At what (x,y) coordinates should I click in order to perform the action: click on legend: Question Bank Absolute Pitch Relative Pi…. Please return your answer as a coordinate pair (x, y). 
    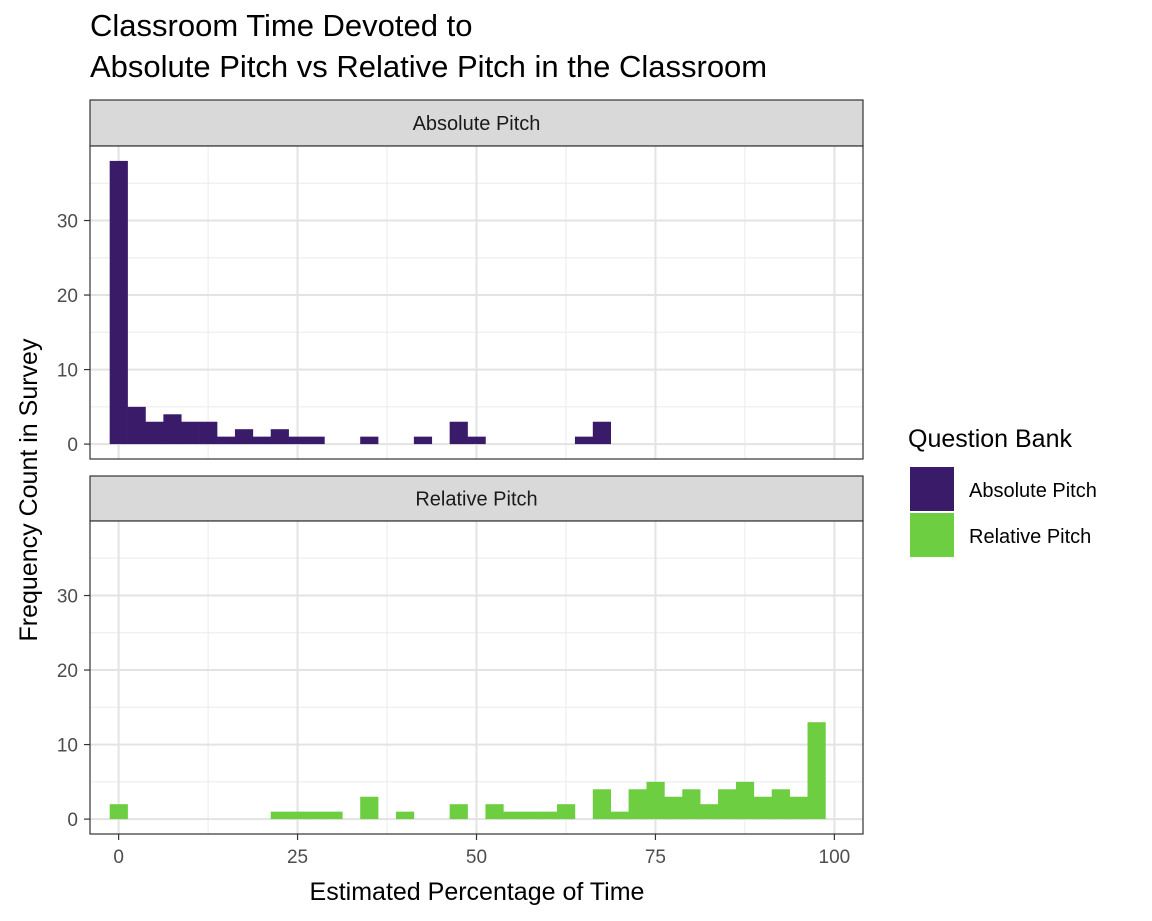
    Looking at the image, I should click on (1002, 491).